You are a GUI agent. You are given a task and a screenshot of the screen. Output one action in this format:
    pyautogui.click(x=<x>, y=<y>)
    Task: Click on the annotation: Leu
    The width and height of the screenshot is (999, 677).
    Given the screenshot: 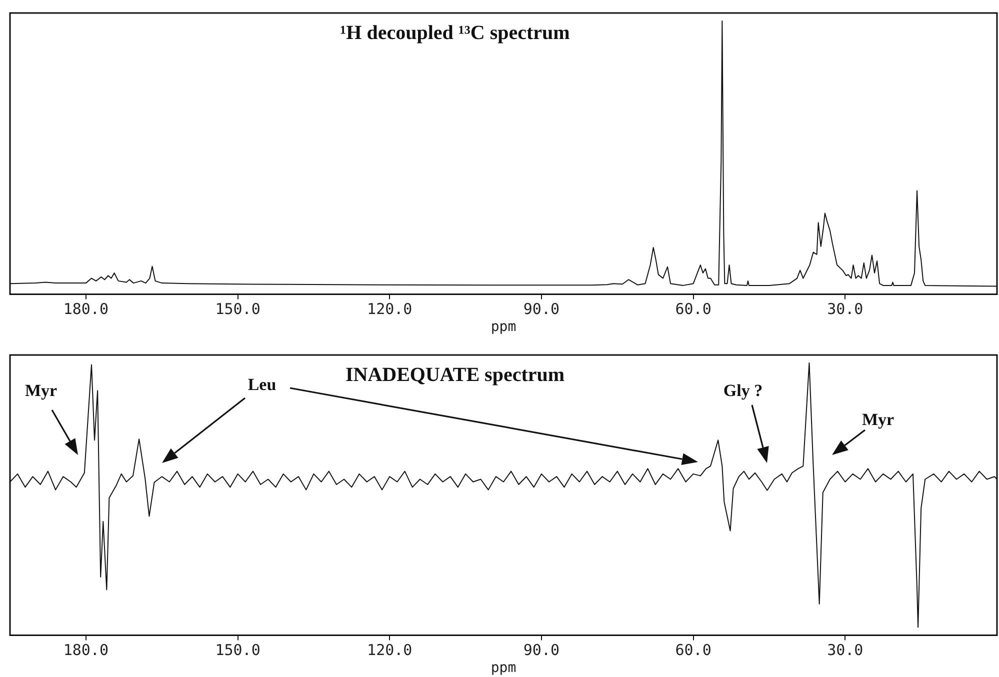 What is the action you would take?
    pyautogui.click(x=262, y=385)
    